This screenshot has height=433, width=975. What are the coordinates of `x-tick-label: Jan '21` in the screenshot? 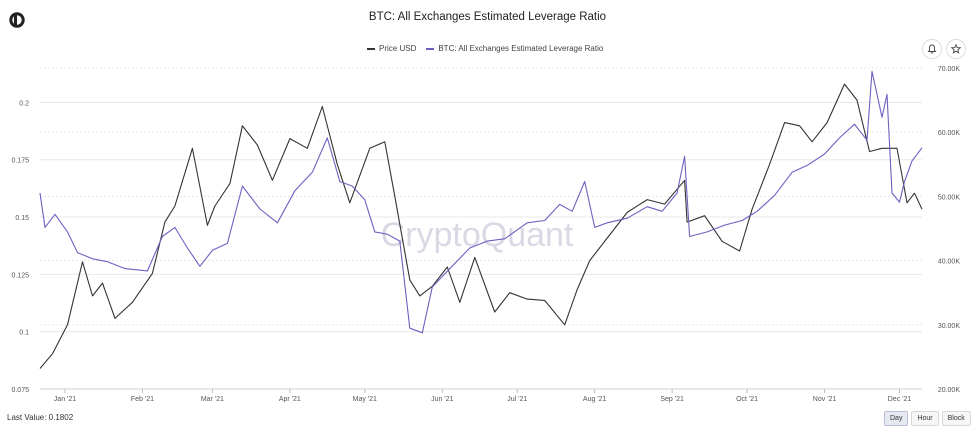 It's located at (65, 399).